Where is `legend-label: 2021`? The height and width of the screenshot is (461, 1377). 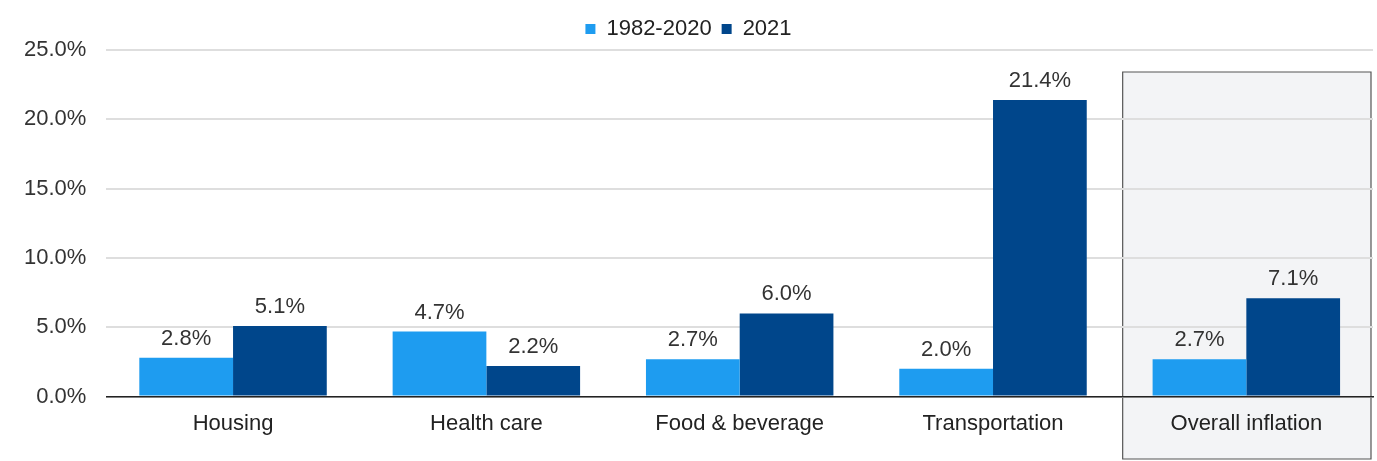
legend-label: 2021 is located at coordinates (767, 28).